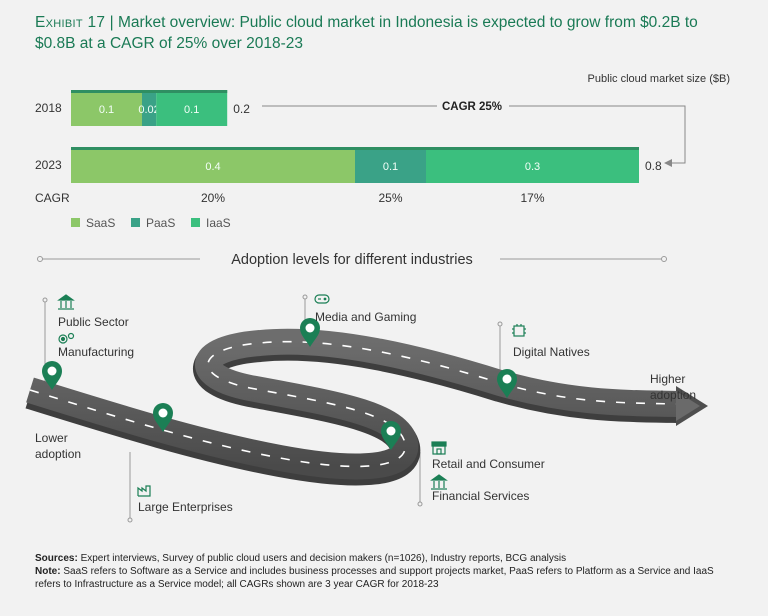 Image resolution: width=768 pixels, height=616 pixels. I want to click on bar-iaas-2018, so click(192, 108).